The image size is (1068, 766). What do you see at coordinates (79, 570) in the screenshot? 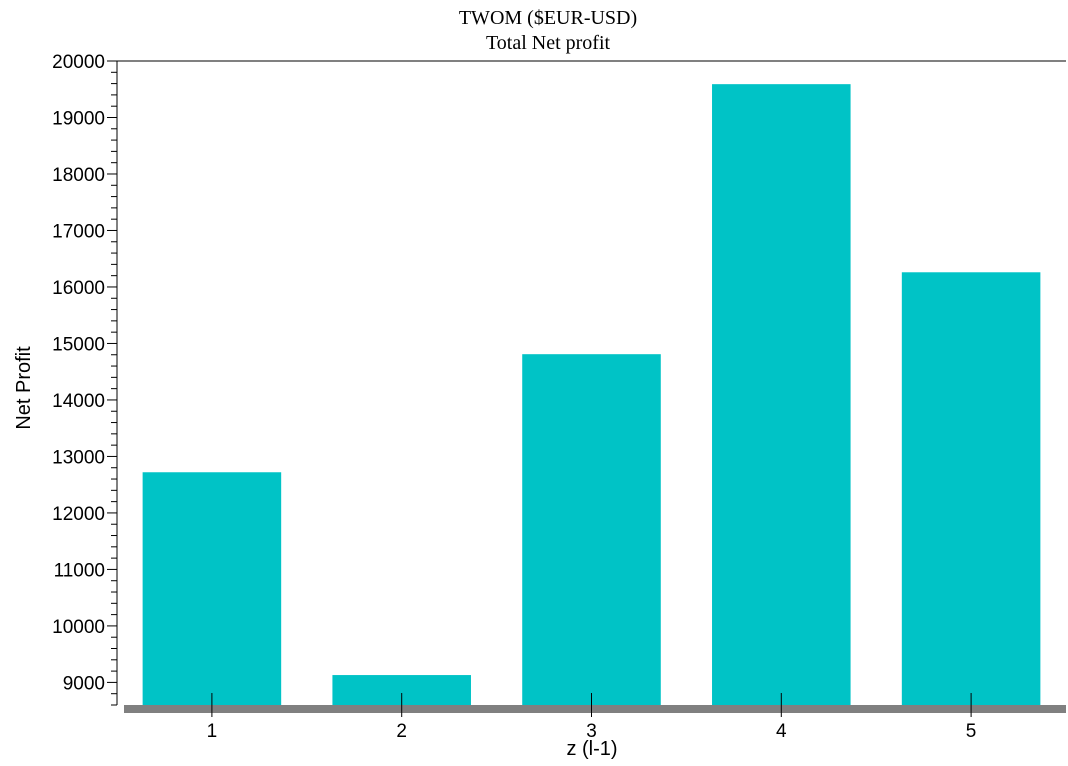
I see `y-tick-label: 11000` at bounding box center [79, 570].